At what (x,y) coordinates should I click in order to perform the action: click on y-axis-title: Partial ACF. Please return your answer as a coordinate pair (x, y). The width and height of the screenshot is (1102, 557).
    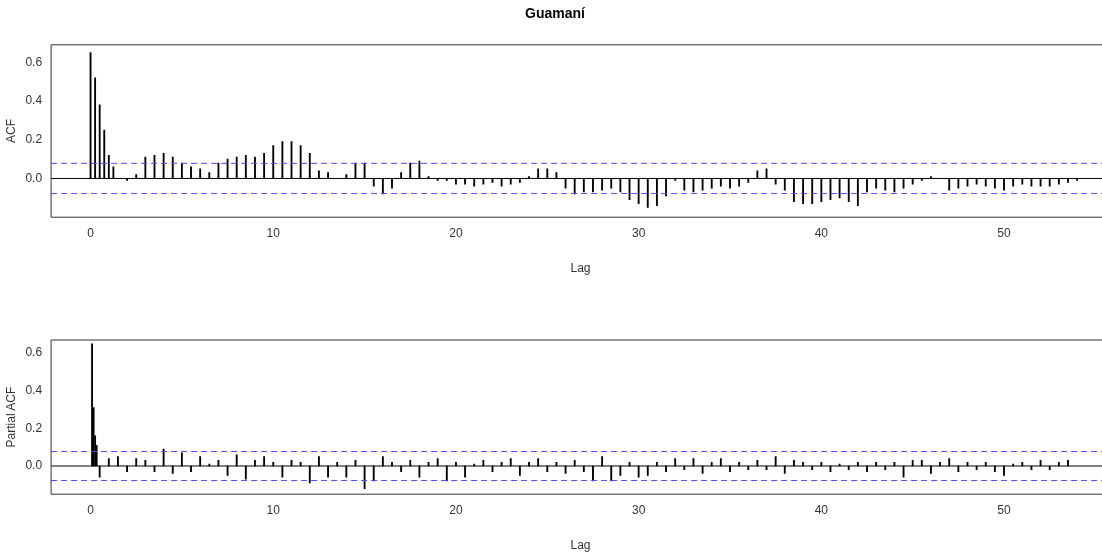
    Looking at the image, I should click on (10, 417).